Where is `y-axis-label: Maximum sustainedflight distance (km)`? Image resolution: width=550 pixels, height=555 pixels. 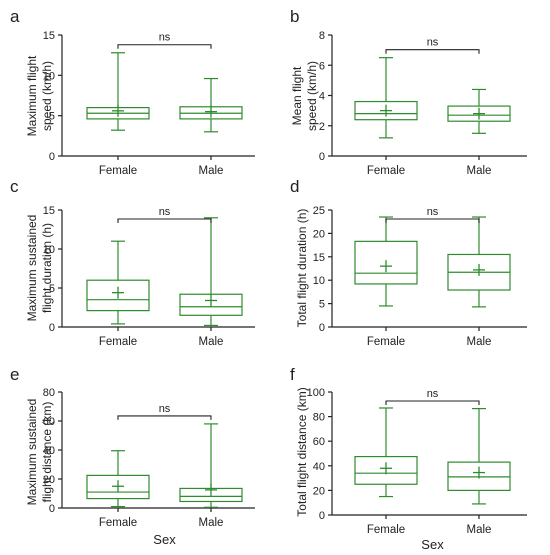
y-axis-label: Maximum sustainedflight distance (km) is located at coordinates (39, 452).